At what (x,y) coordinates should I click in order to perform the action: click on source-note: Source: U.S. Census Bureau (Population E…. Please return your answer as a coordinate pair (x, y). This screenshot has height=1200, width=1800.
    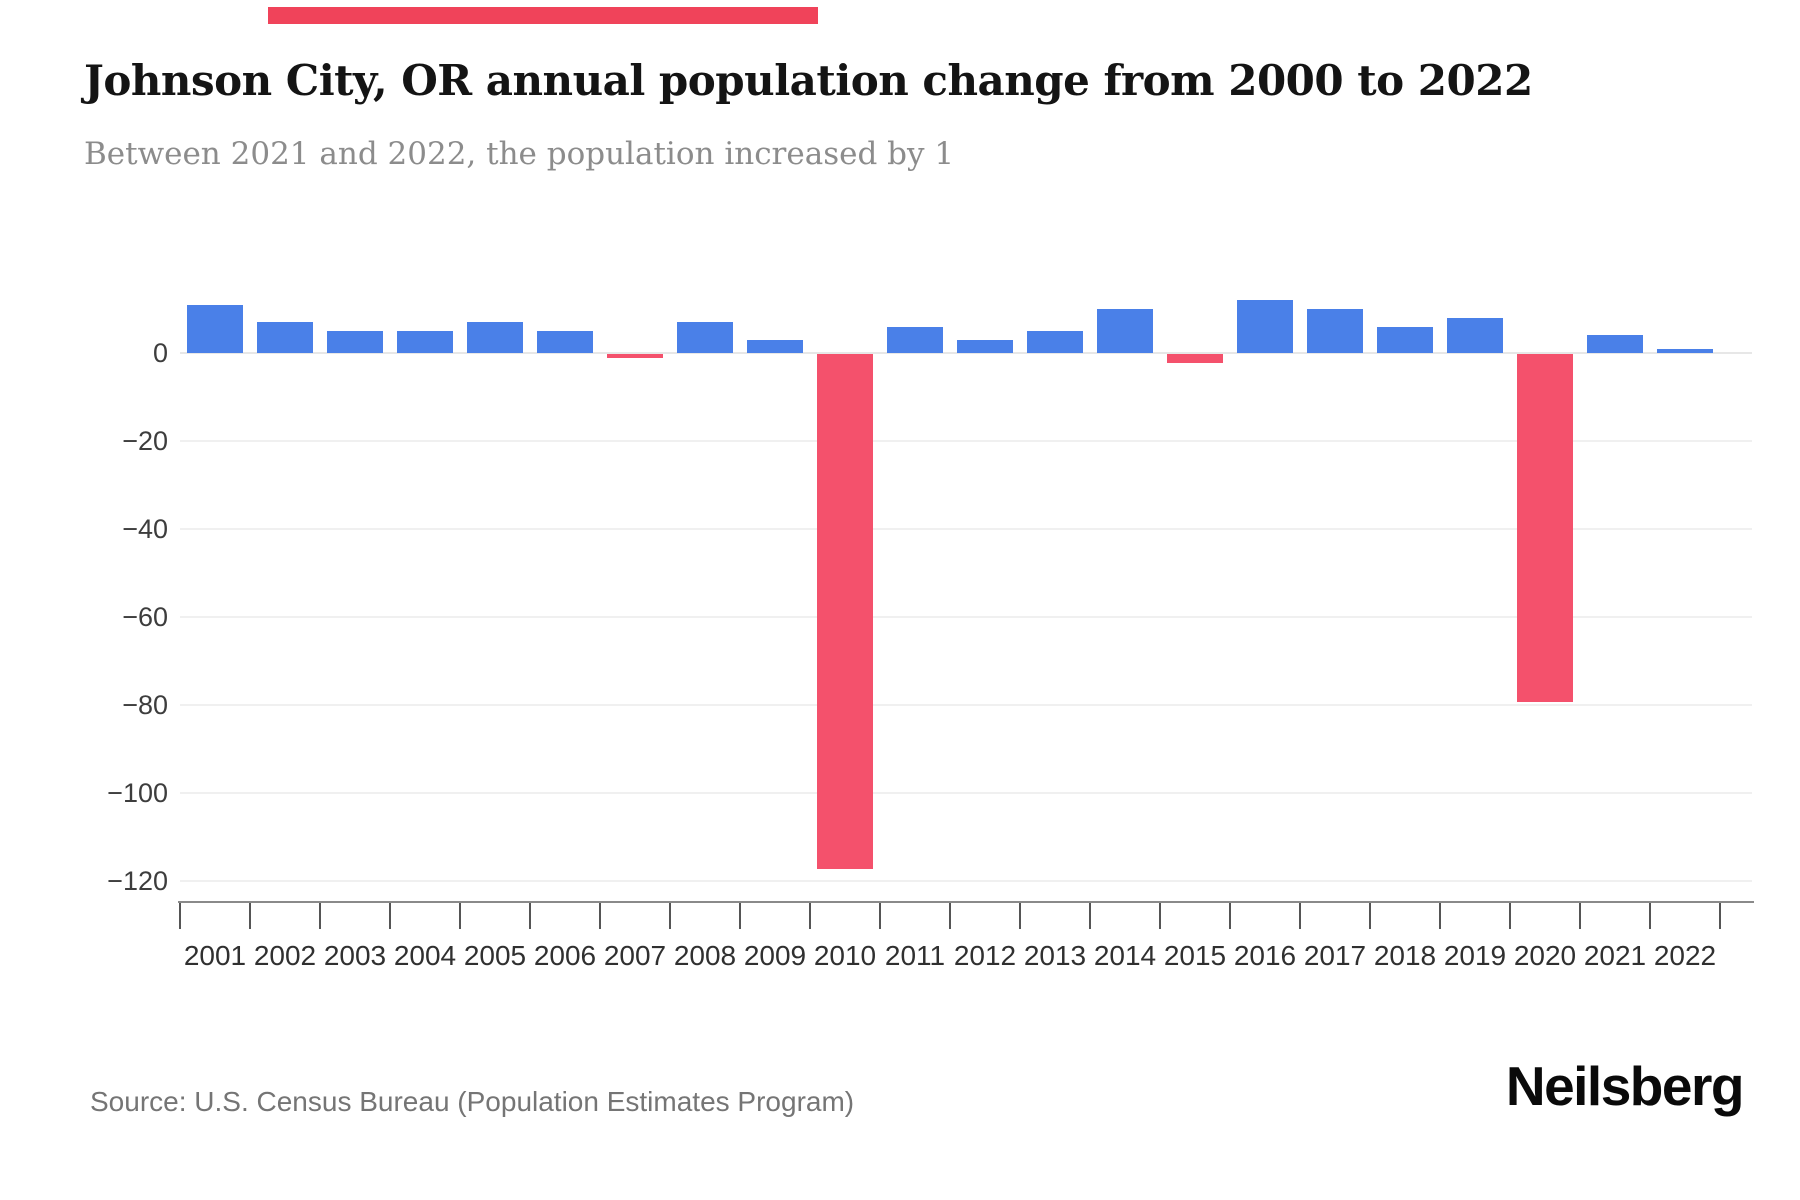
    Looking at the image, I should click on (472, 1101).